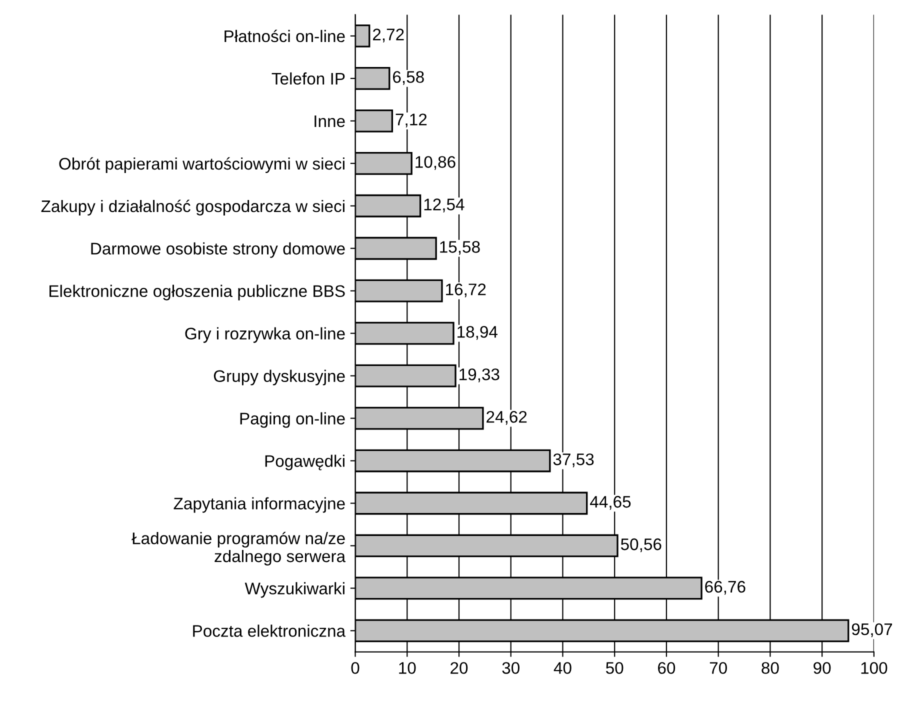 This screenshot has height=701, width=918. What do you see at coordinates (197, 292) in the screenshot?
I see `y-tick-label: Elektroniczne ogłoszenia publiczne BBS` at bounding box center [197, 292].